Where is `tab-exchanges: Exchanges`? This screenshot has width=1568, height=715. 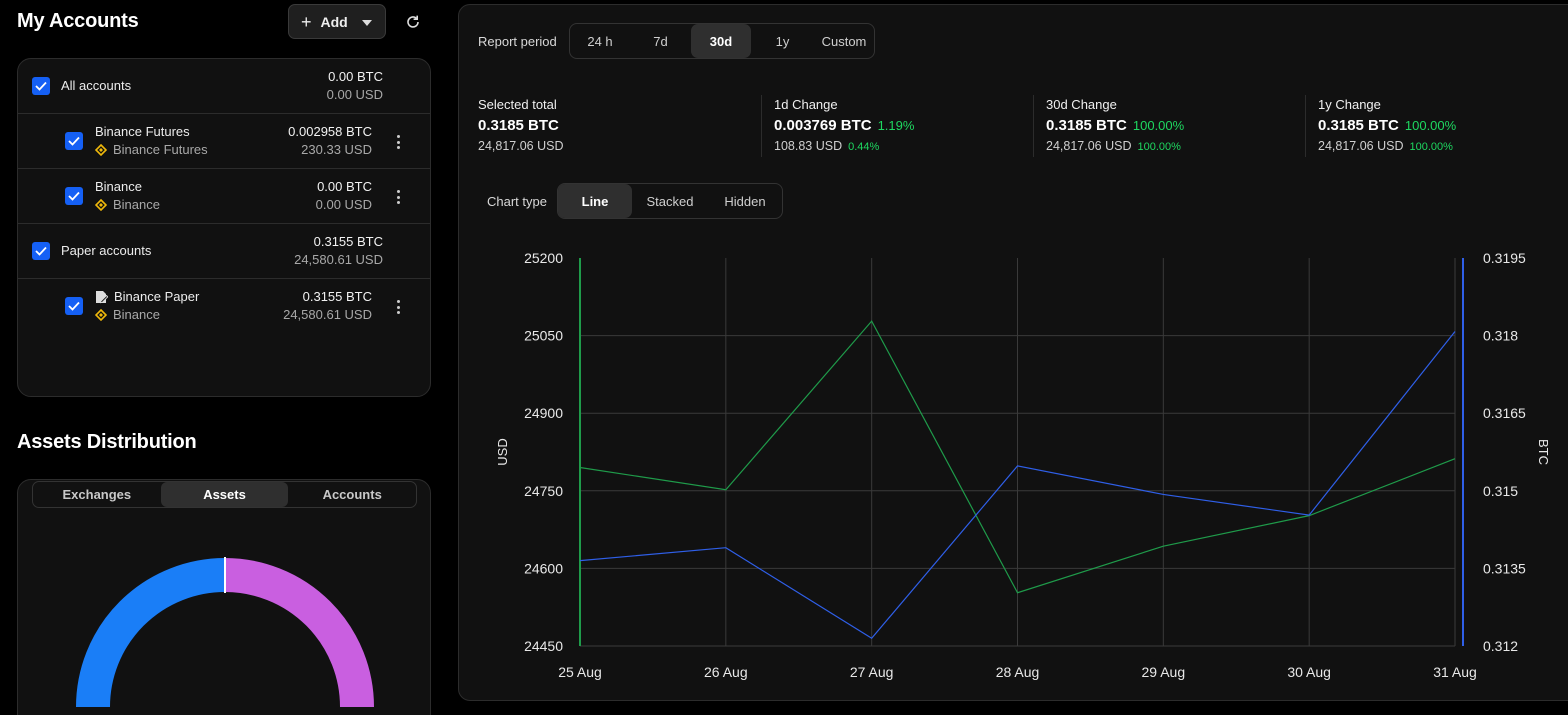 tab-exchanges: Exchanges is located at coordinates (97, 494).